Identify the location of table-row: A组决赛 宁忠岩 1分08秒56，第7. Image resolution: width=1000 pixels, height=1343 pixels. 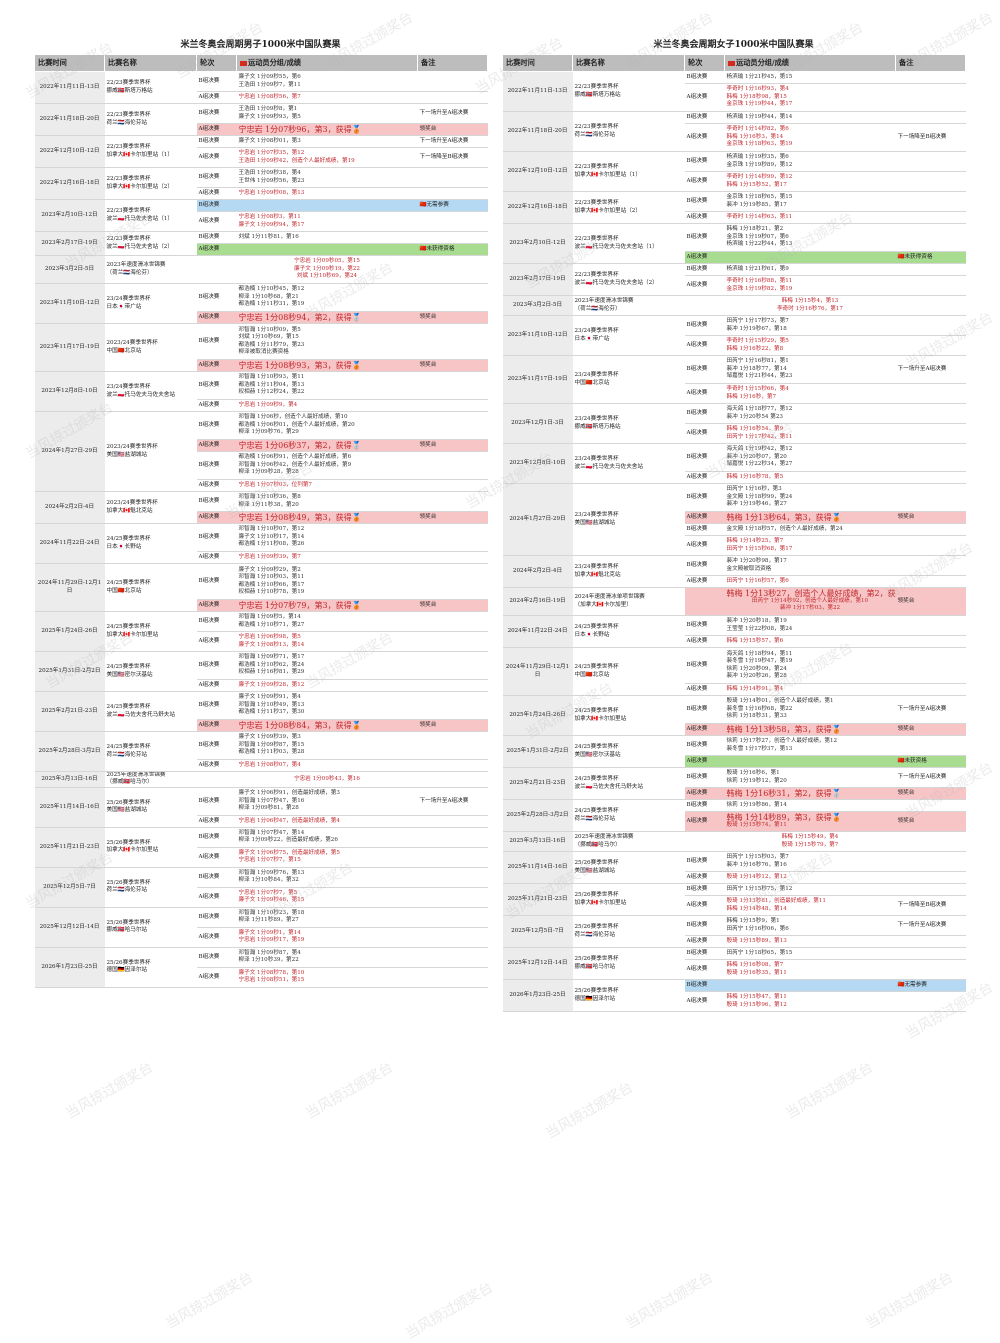
(261, 97).